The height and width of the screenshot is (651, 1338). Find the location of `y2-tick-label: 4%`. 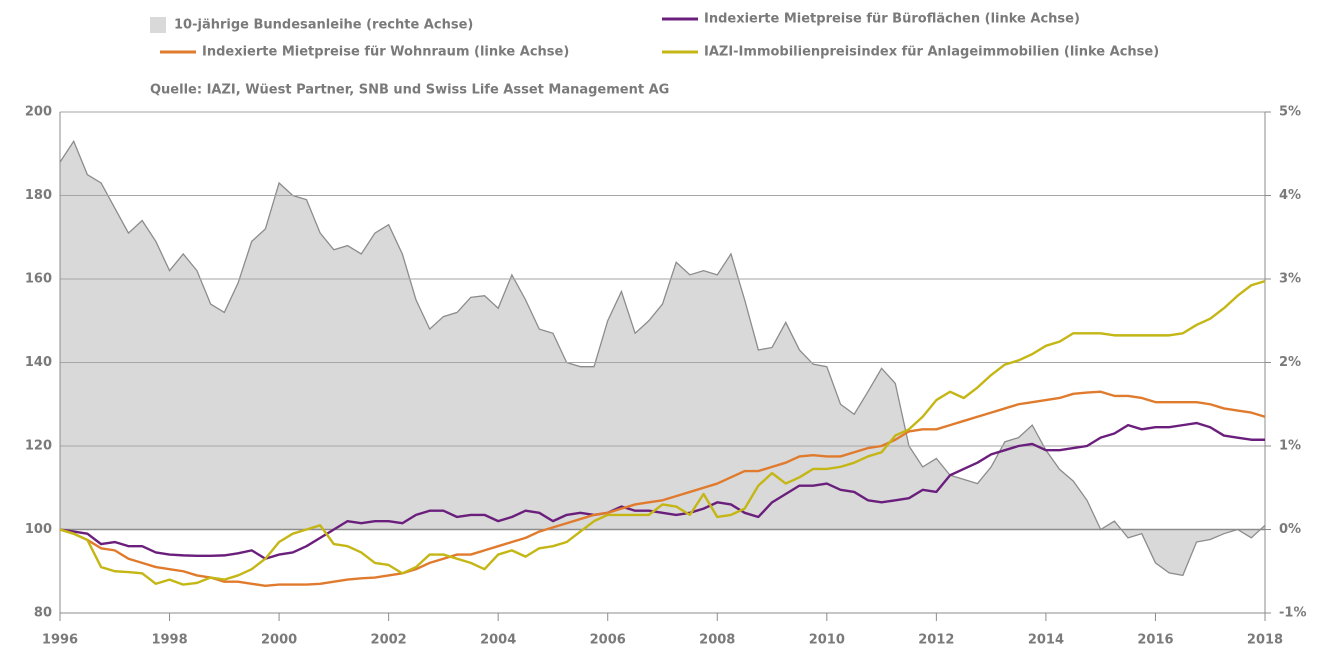

y2-tick-label: 4% is located at coordinates (1290, 195).